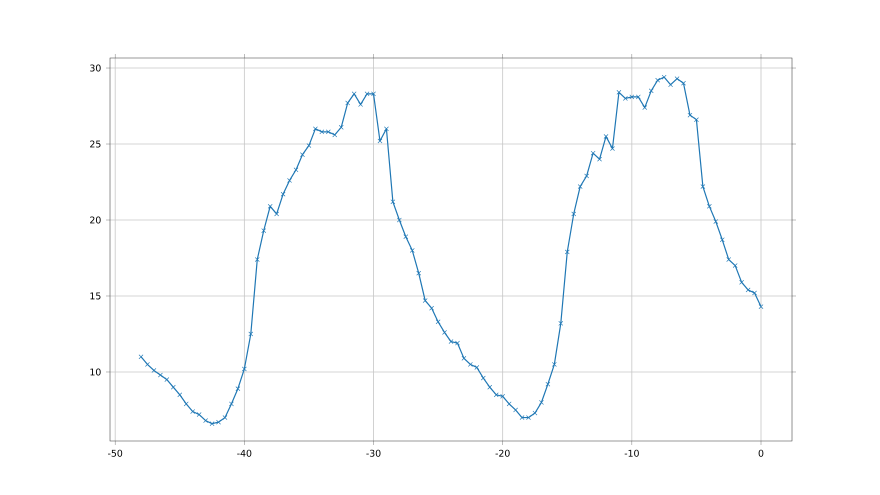 The height and width of the screenshot is (495, 880). I want to click on x-tick-label: -30, so click(373, 453).